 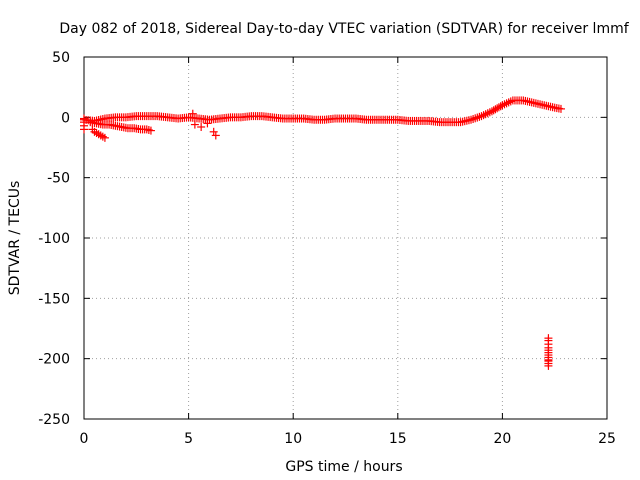 What do you see at coordinates (54, 299) in the screenshot?
I see `y-tick-label: -150` at bounding box center [54, 299].